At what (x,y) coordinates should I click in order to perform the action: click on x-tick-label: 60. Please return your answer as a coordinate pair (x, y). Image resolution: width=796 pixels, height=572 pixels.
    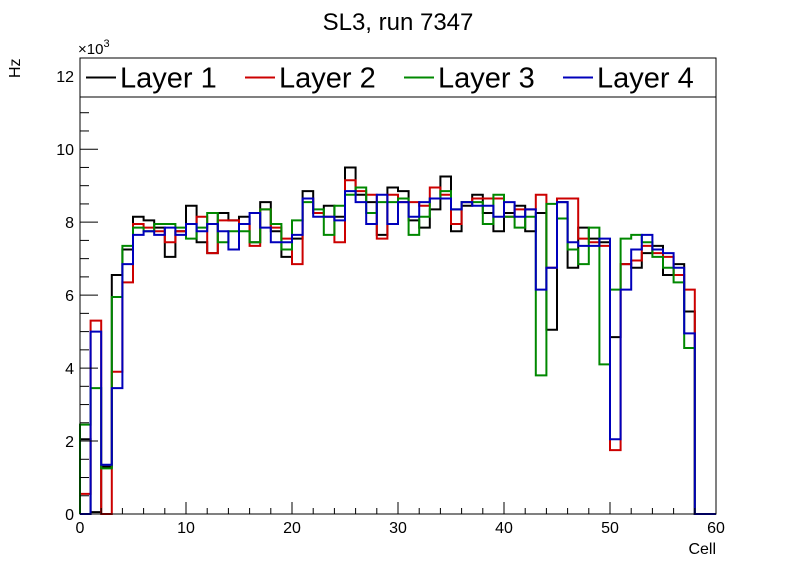
    Looking at the image, I should click on (716, 528).